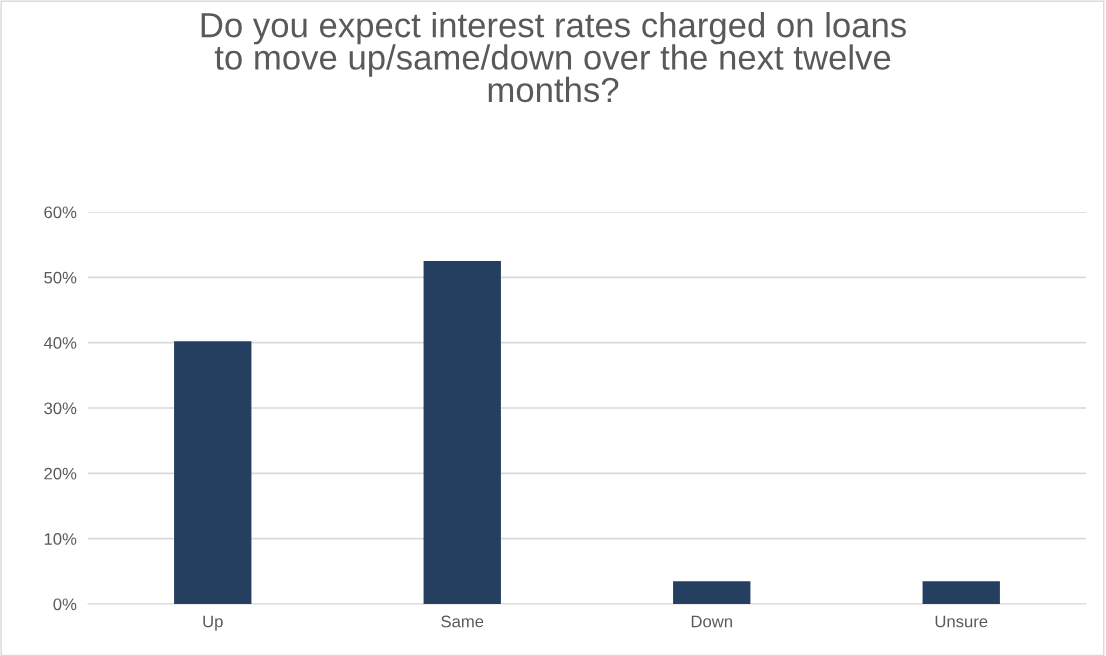 The height and width of the screenshot is (656, 1106). What do you see at coordinates (60, 343) in the screenshot?
I see `y-tick-label: 40%` at bounding box center [60, 343].